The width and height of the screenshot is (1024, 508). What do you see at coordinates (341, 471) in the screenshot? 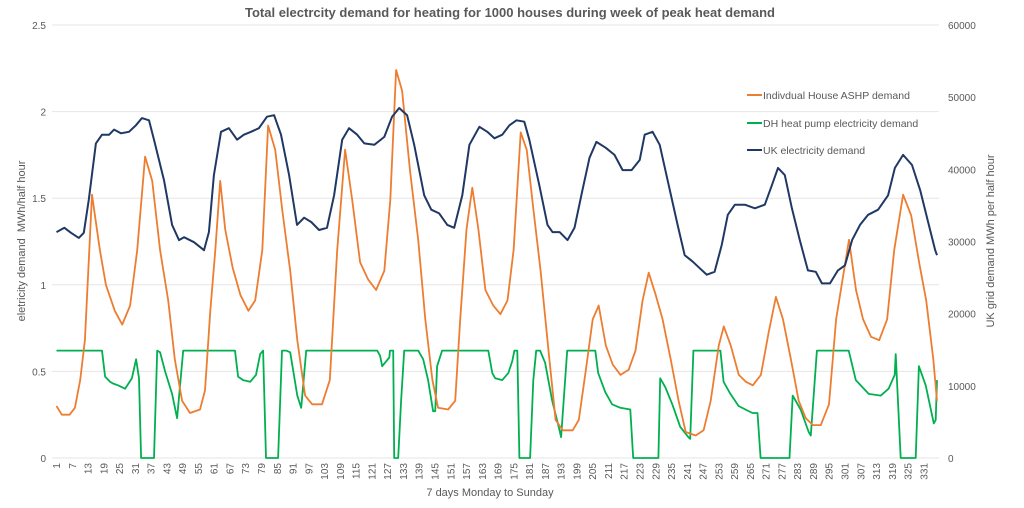
I see `x-tick-label: 109` at bounding box center [341, 471].